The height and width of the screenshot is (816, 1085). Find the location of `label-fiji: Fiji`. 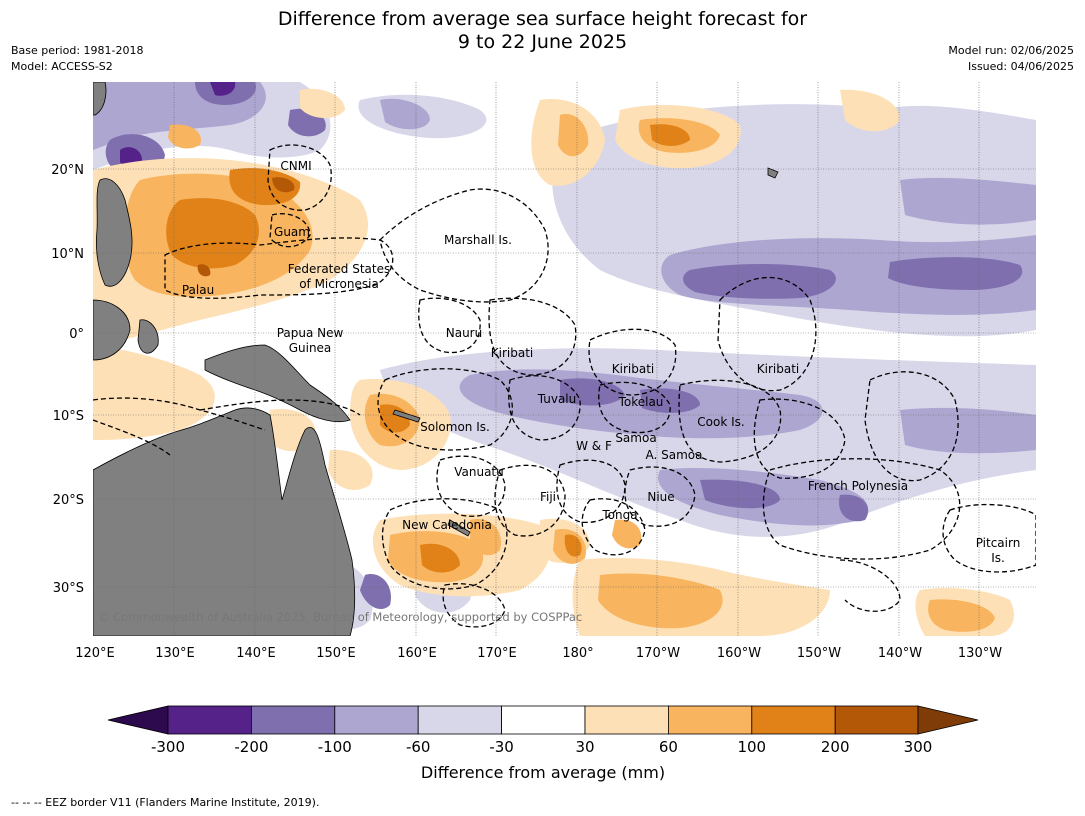

label-fiji: Fiji is located at coordinates (548, 497).